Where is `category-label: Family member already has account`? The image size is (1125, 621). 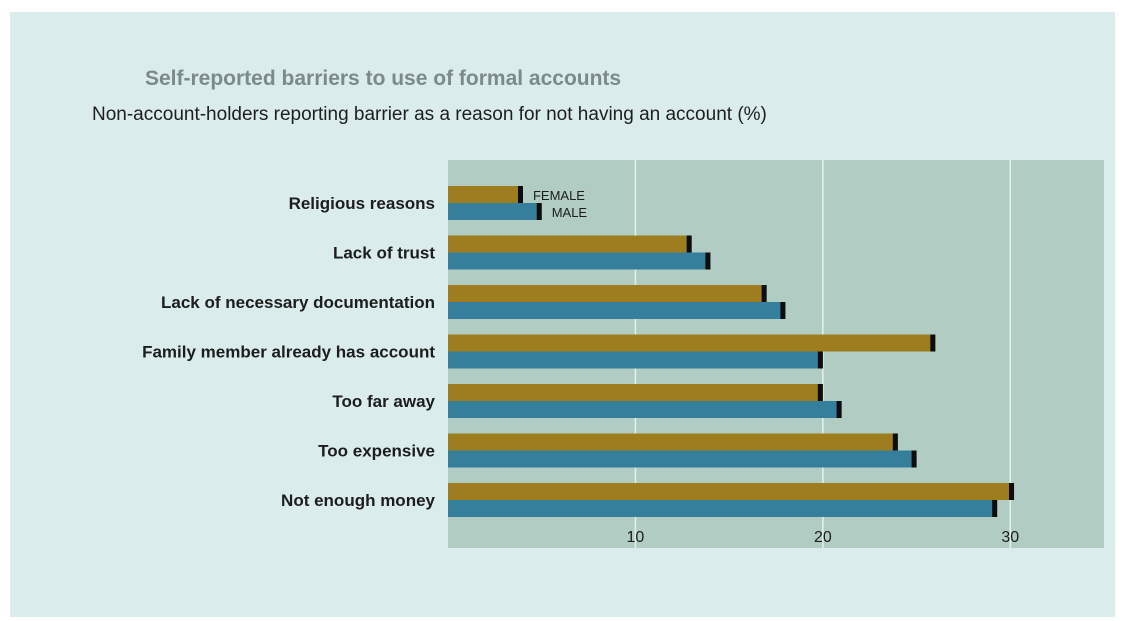
category-label: Family member already has account is located at coordinates (288, 352).